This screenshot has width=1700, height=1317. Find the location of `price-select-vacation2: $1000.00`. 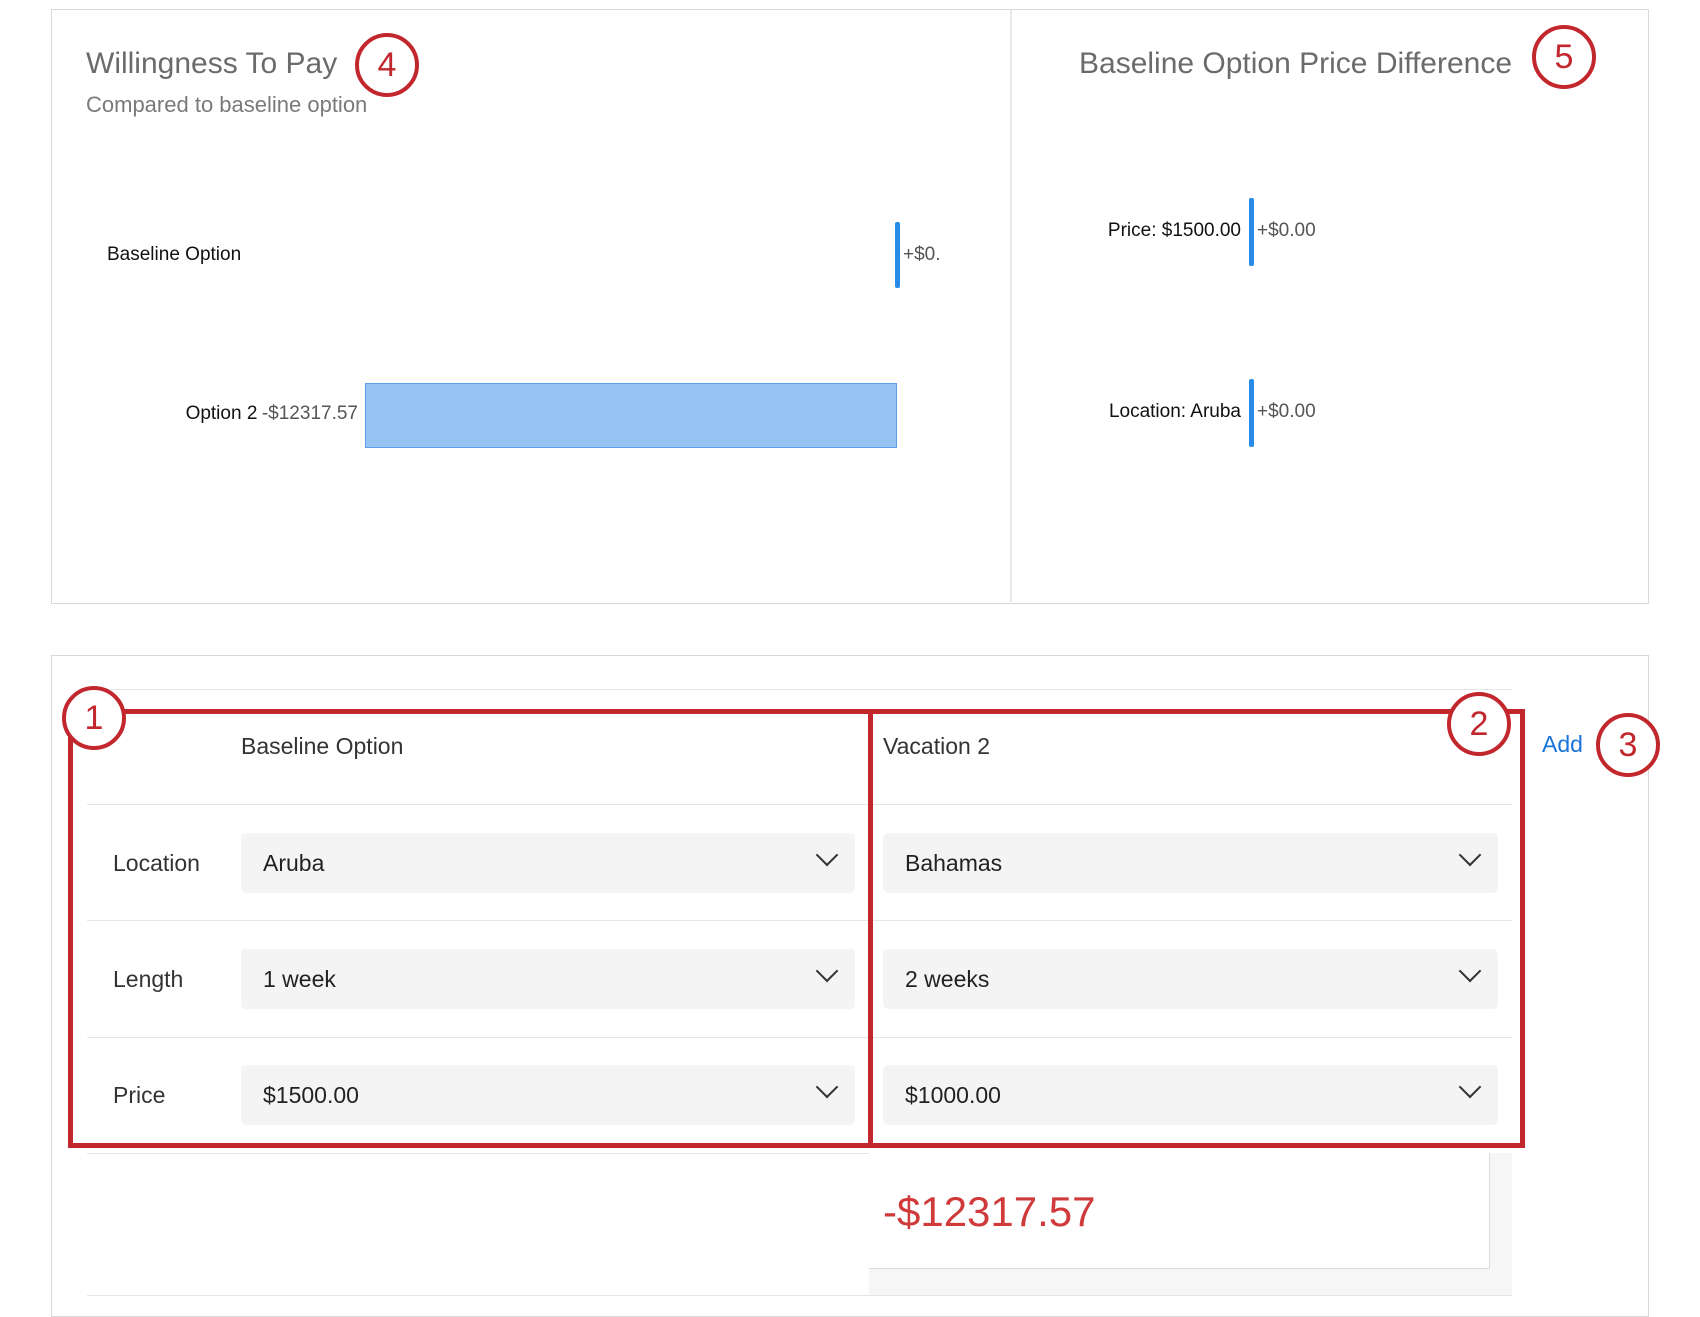

price-select-vacation2: $1000.00 is located at coordinates (1190, 1095).